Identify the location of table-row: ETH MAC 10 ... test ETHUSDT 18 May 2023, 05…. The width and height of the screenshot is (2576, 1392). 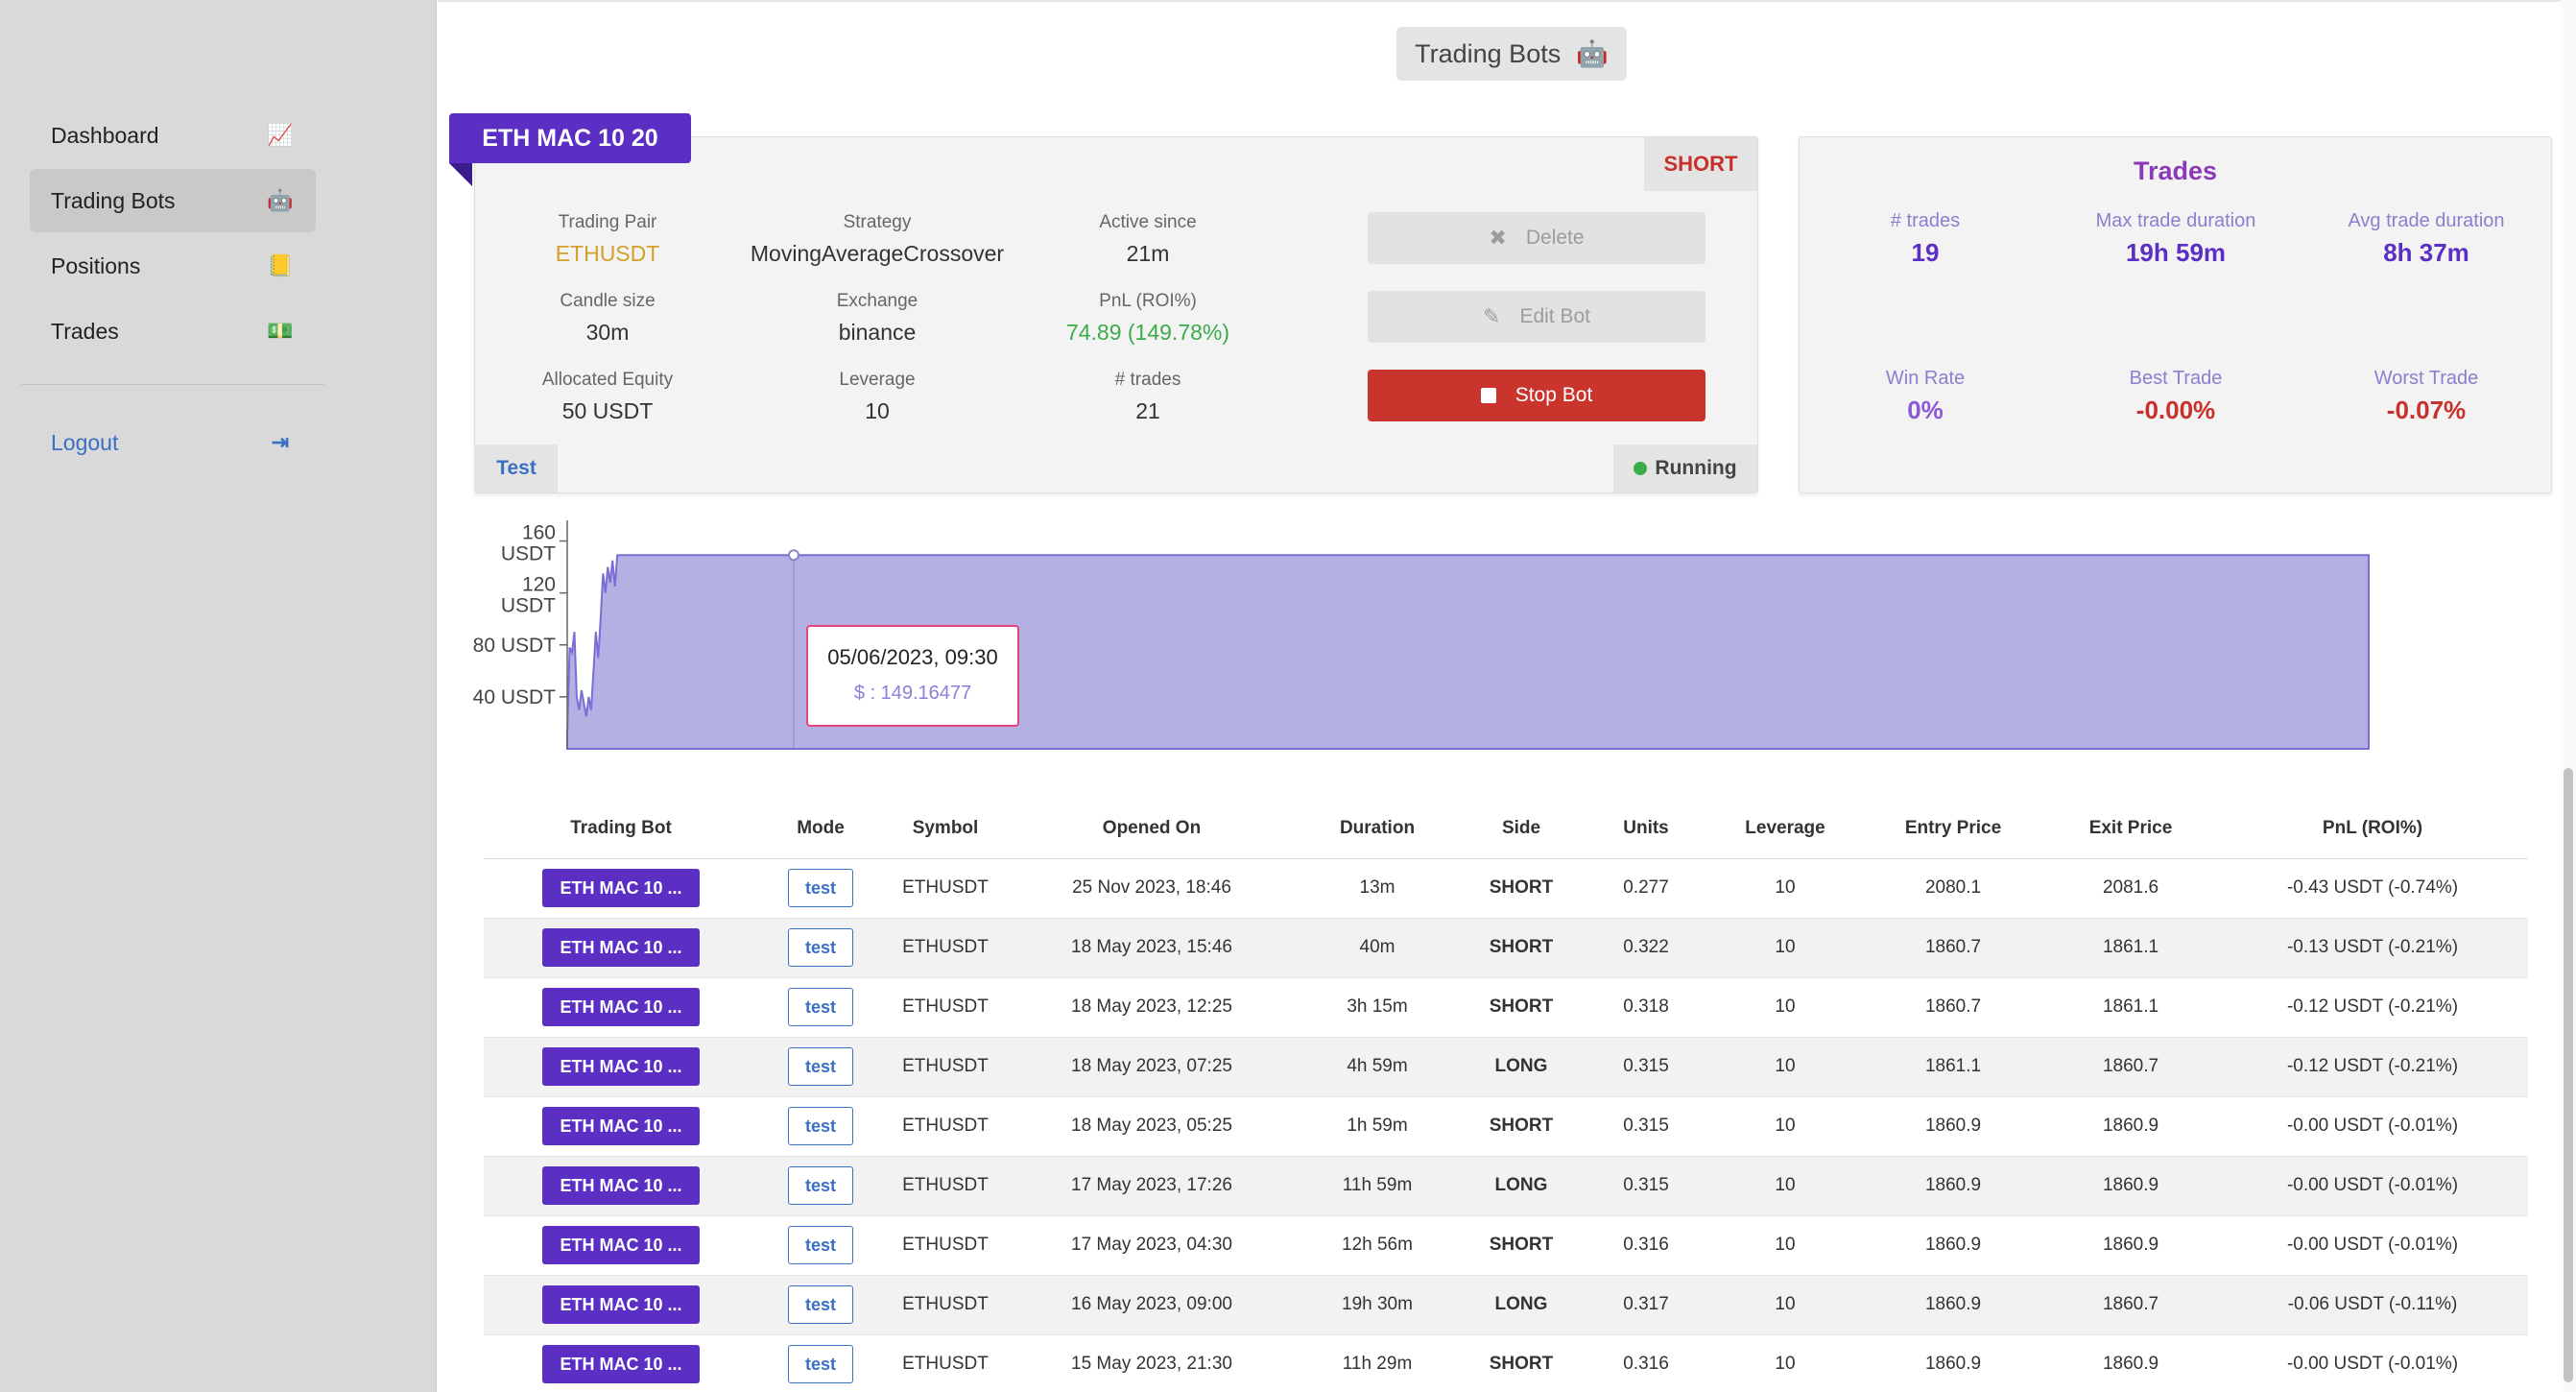
(1506, 1126).